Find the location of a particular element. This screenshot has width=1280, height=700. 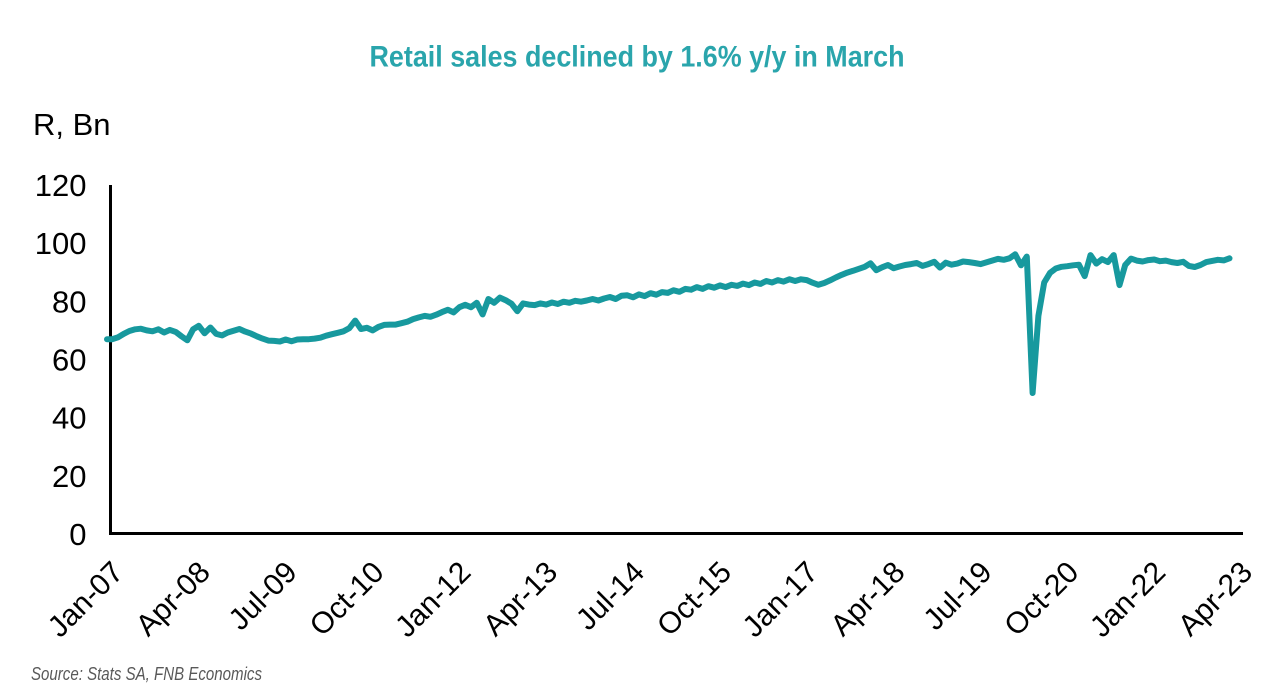

svg-text: R, Bn is located at coordinates (72, 124).